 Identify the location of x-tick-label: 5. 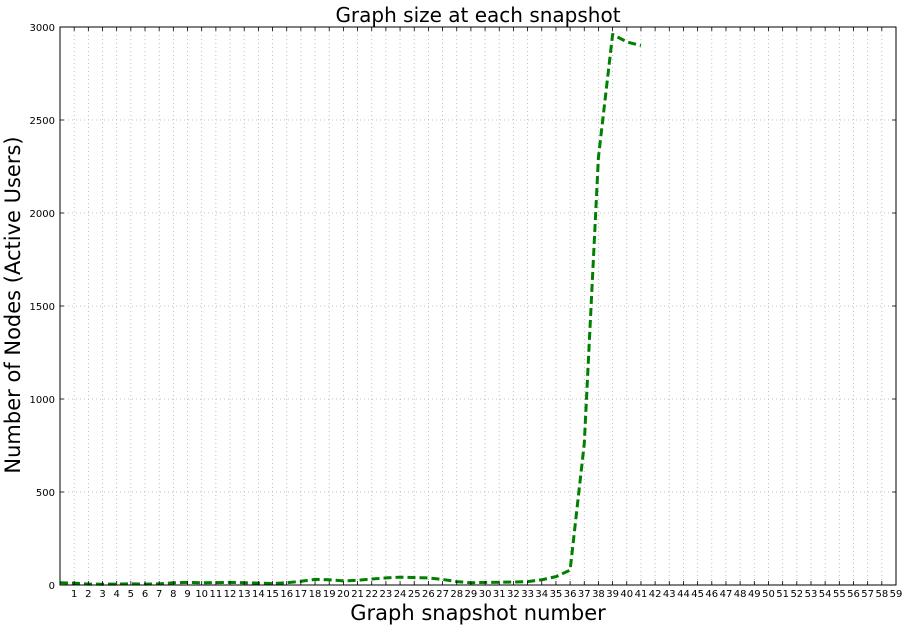
(131, 594).